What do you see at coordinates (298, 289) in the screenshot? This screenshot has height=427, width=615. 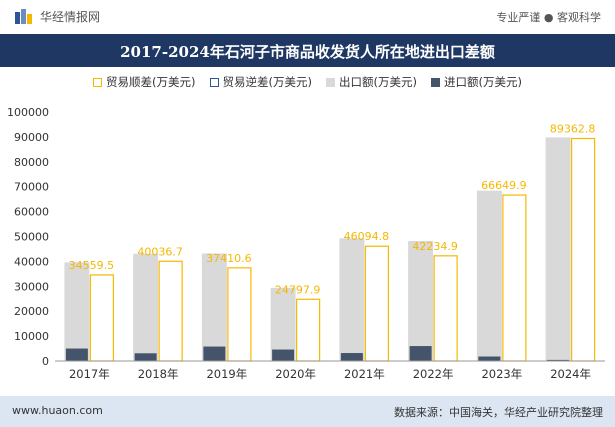 I see `data-label-trade-surplus: 24797.9` at bounding box center [298, 289].